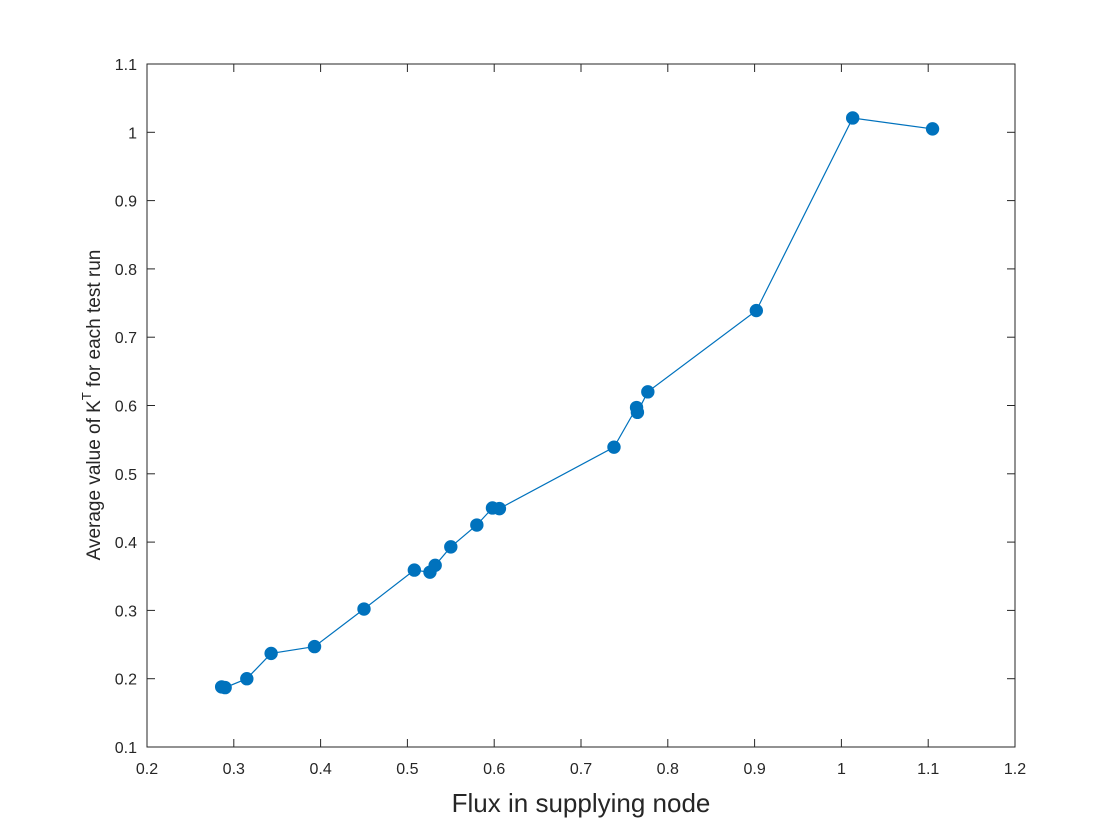 This screenshot has height=840, width=1120. I want to click on x-axis-label: Flux in supplying node, so click(581, 803).